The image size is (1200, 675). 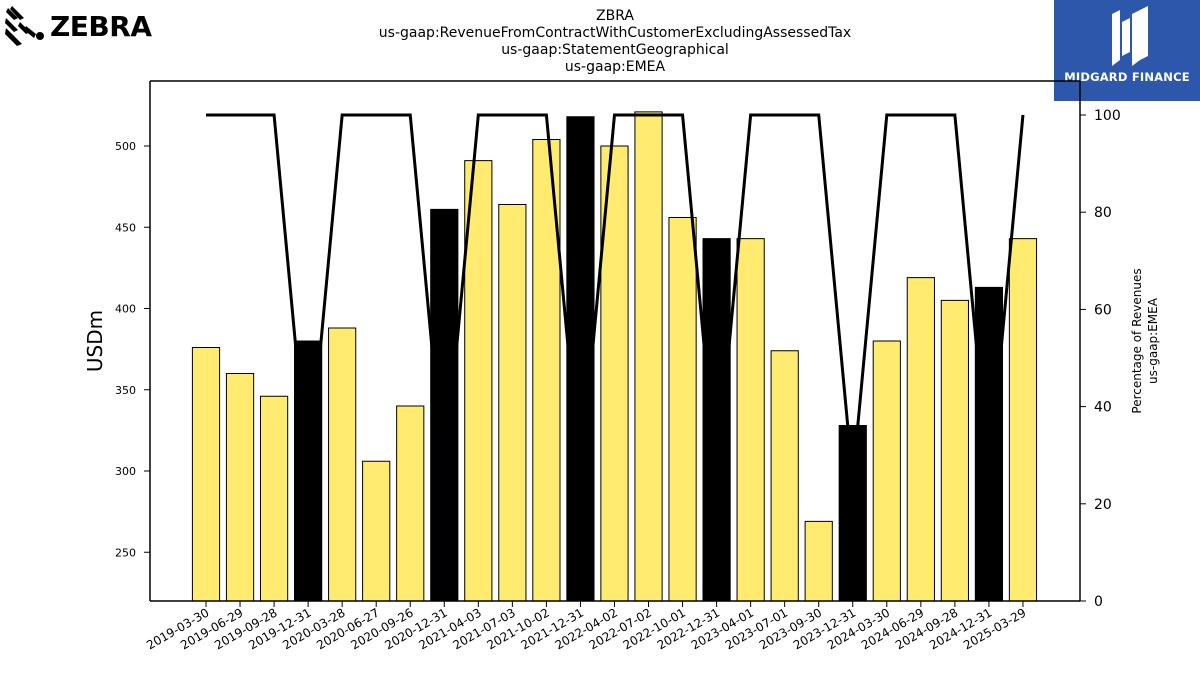 What do you see at coordinates (1130, 36) in the screenshot?
I see `midgard-emblem-icon` at bounding box center [1130, 36].